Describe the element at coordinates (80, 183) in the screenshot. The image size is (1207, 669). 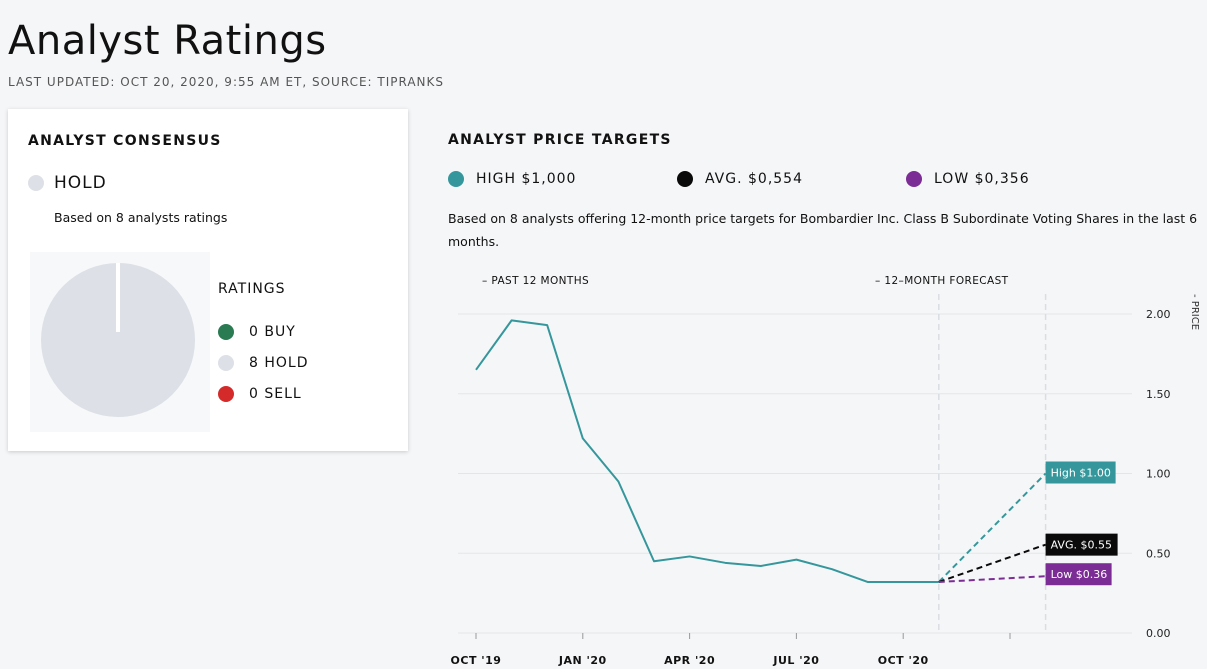
I see `consensus-rating-label: HOLD` at that location.